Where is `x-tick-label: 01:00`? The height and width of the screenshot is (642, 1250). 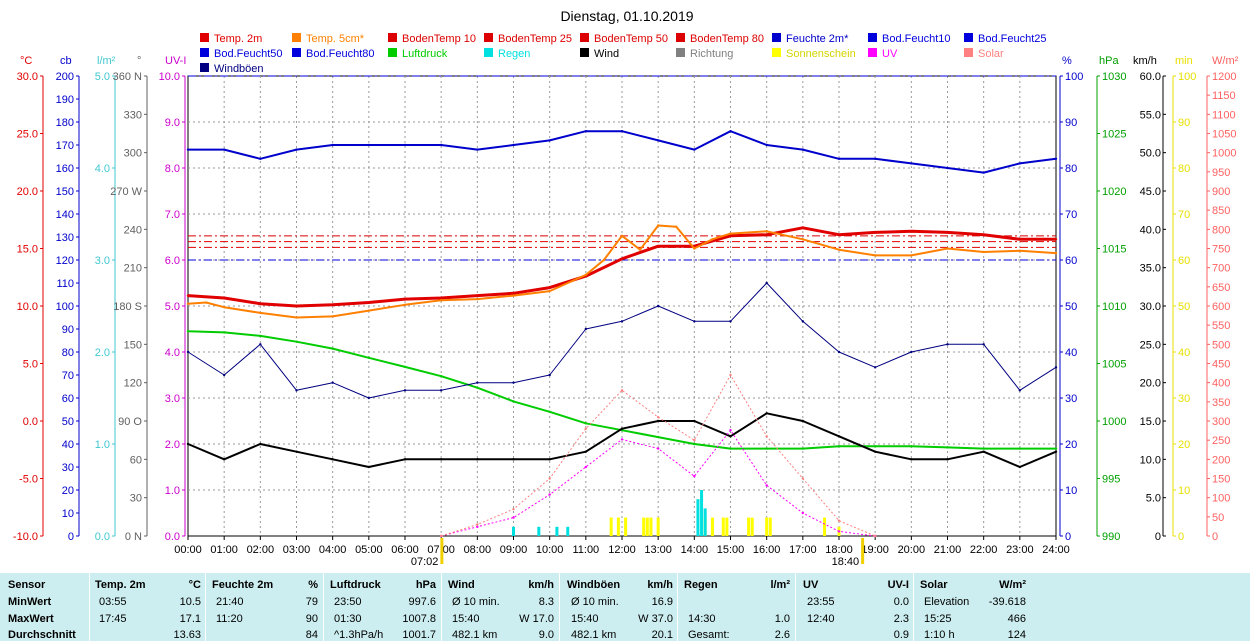
x-tick-label: 01:00 is located at coordinates (224, 550).